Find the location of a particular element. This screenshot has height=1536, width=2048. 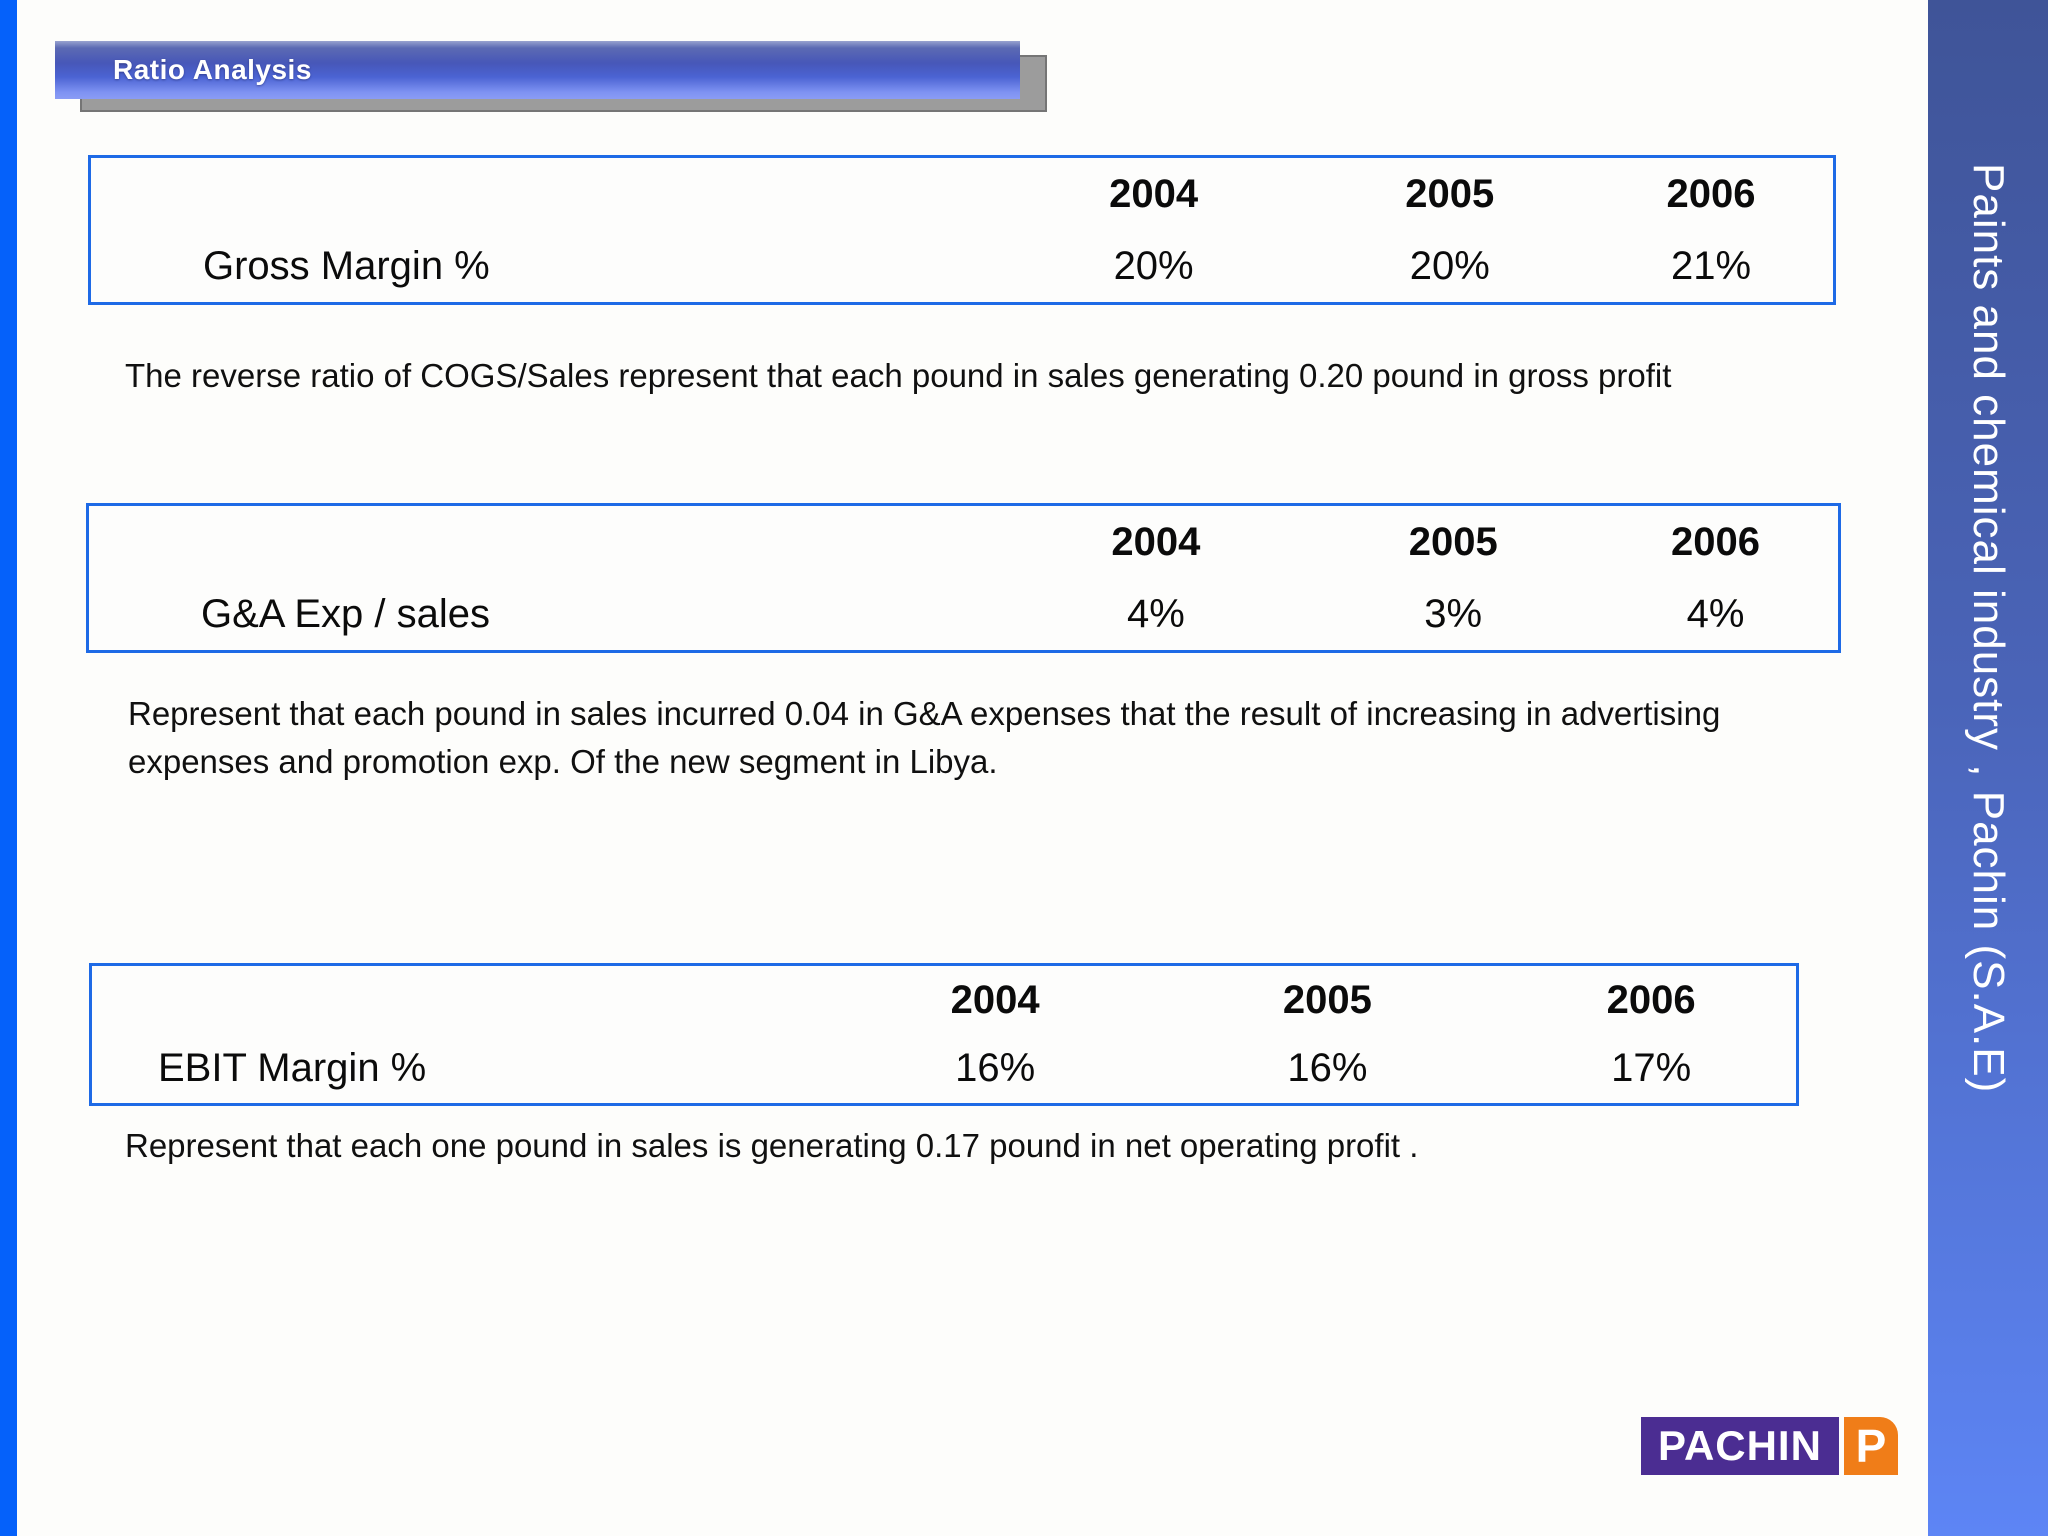

left-accent-stripe is located at coordinates (8, 768).